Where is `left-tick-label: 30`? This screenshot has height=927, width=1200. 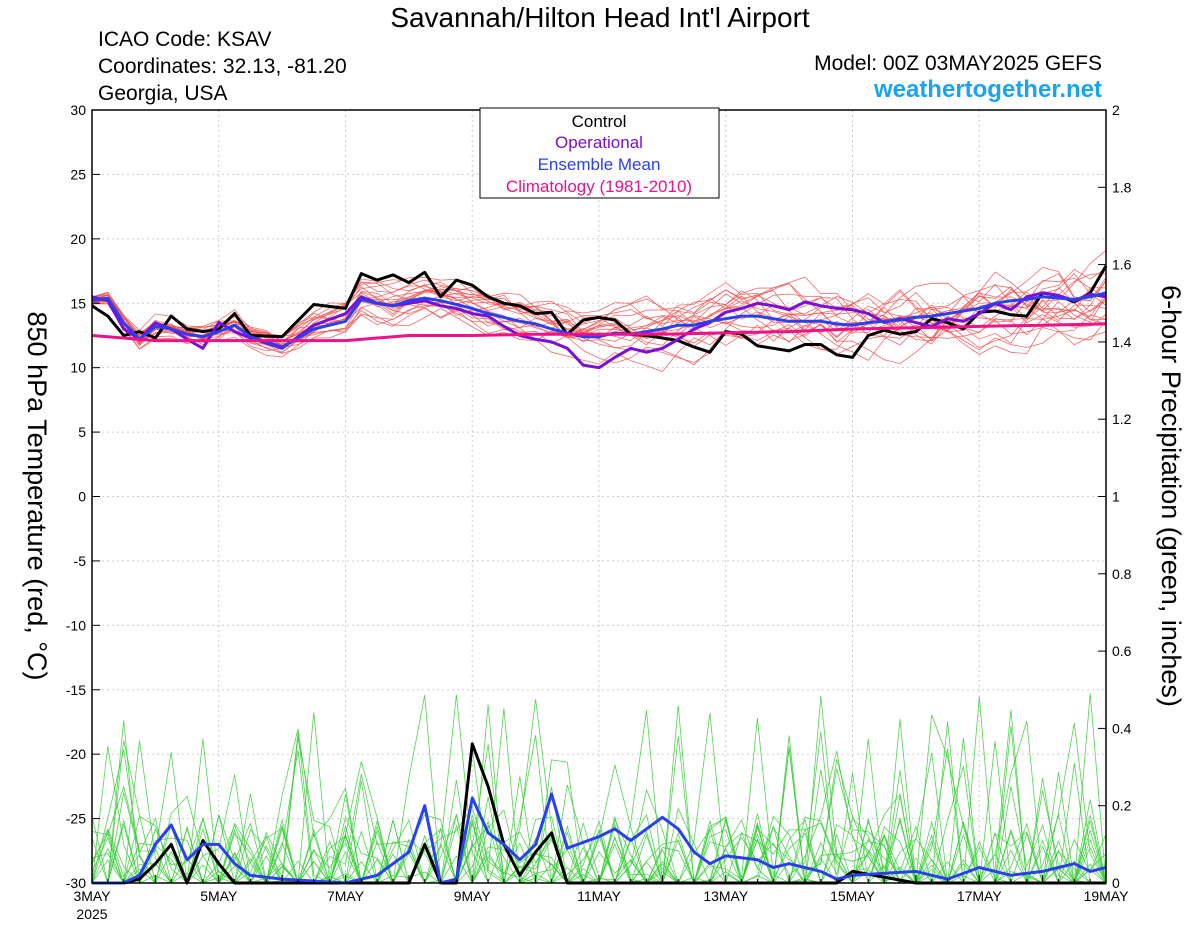 left-tick-label: 30 is located at coordinates (78, 110).